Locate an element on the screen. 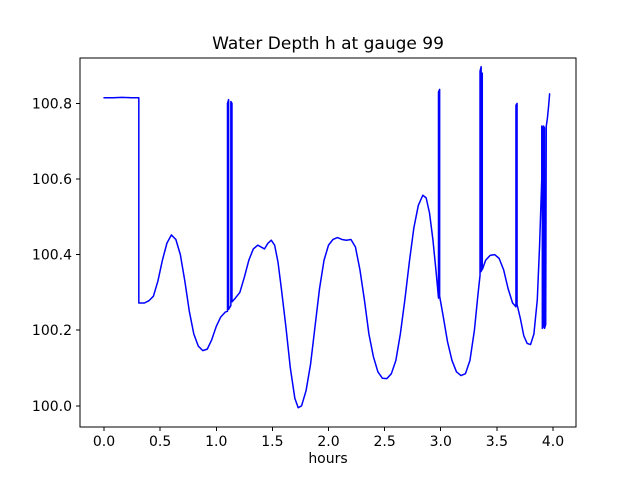 The width and height of the screenshot is (640, 480). x-tick-label: 1.5 is located at coordinates (272, 442).